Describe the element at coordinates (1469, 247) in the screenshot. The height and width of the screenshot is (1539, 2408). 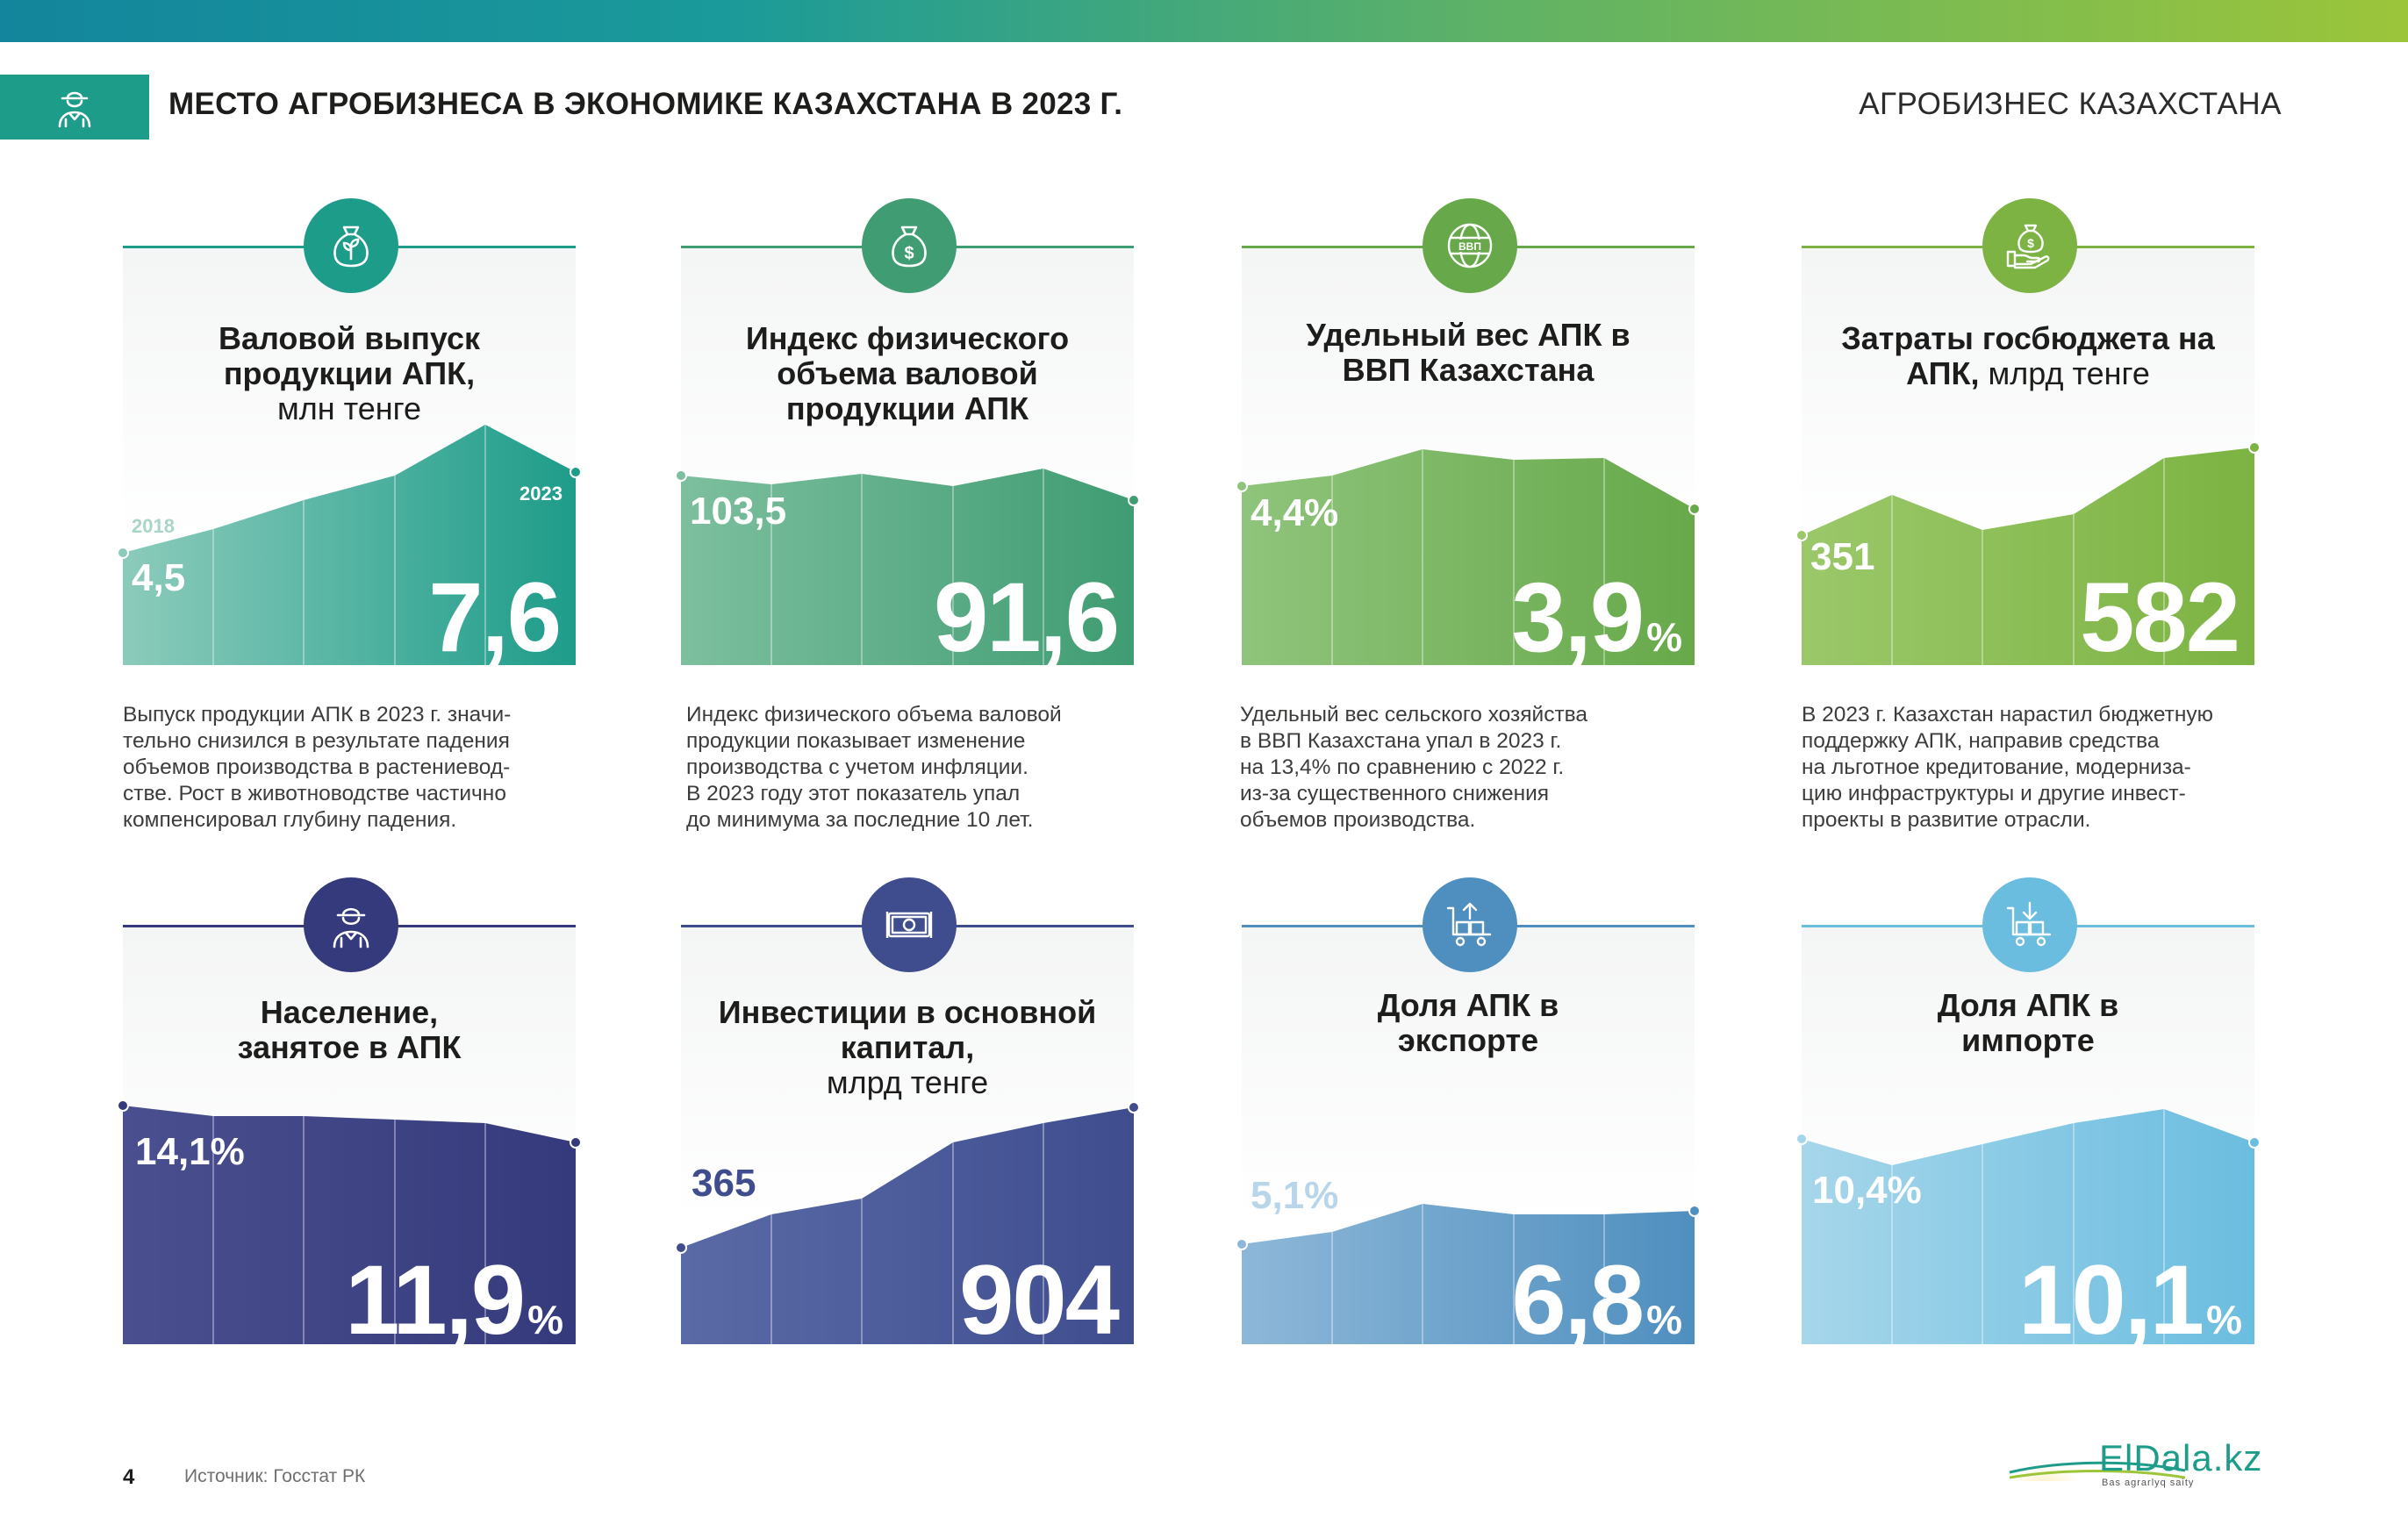
I see `svg-text: ВВП` at that location.